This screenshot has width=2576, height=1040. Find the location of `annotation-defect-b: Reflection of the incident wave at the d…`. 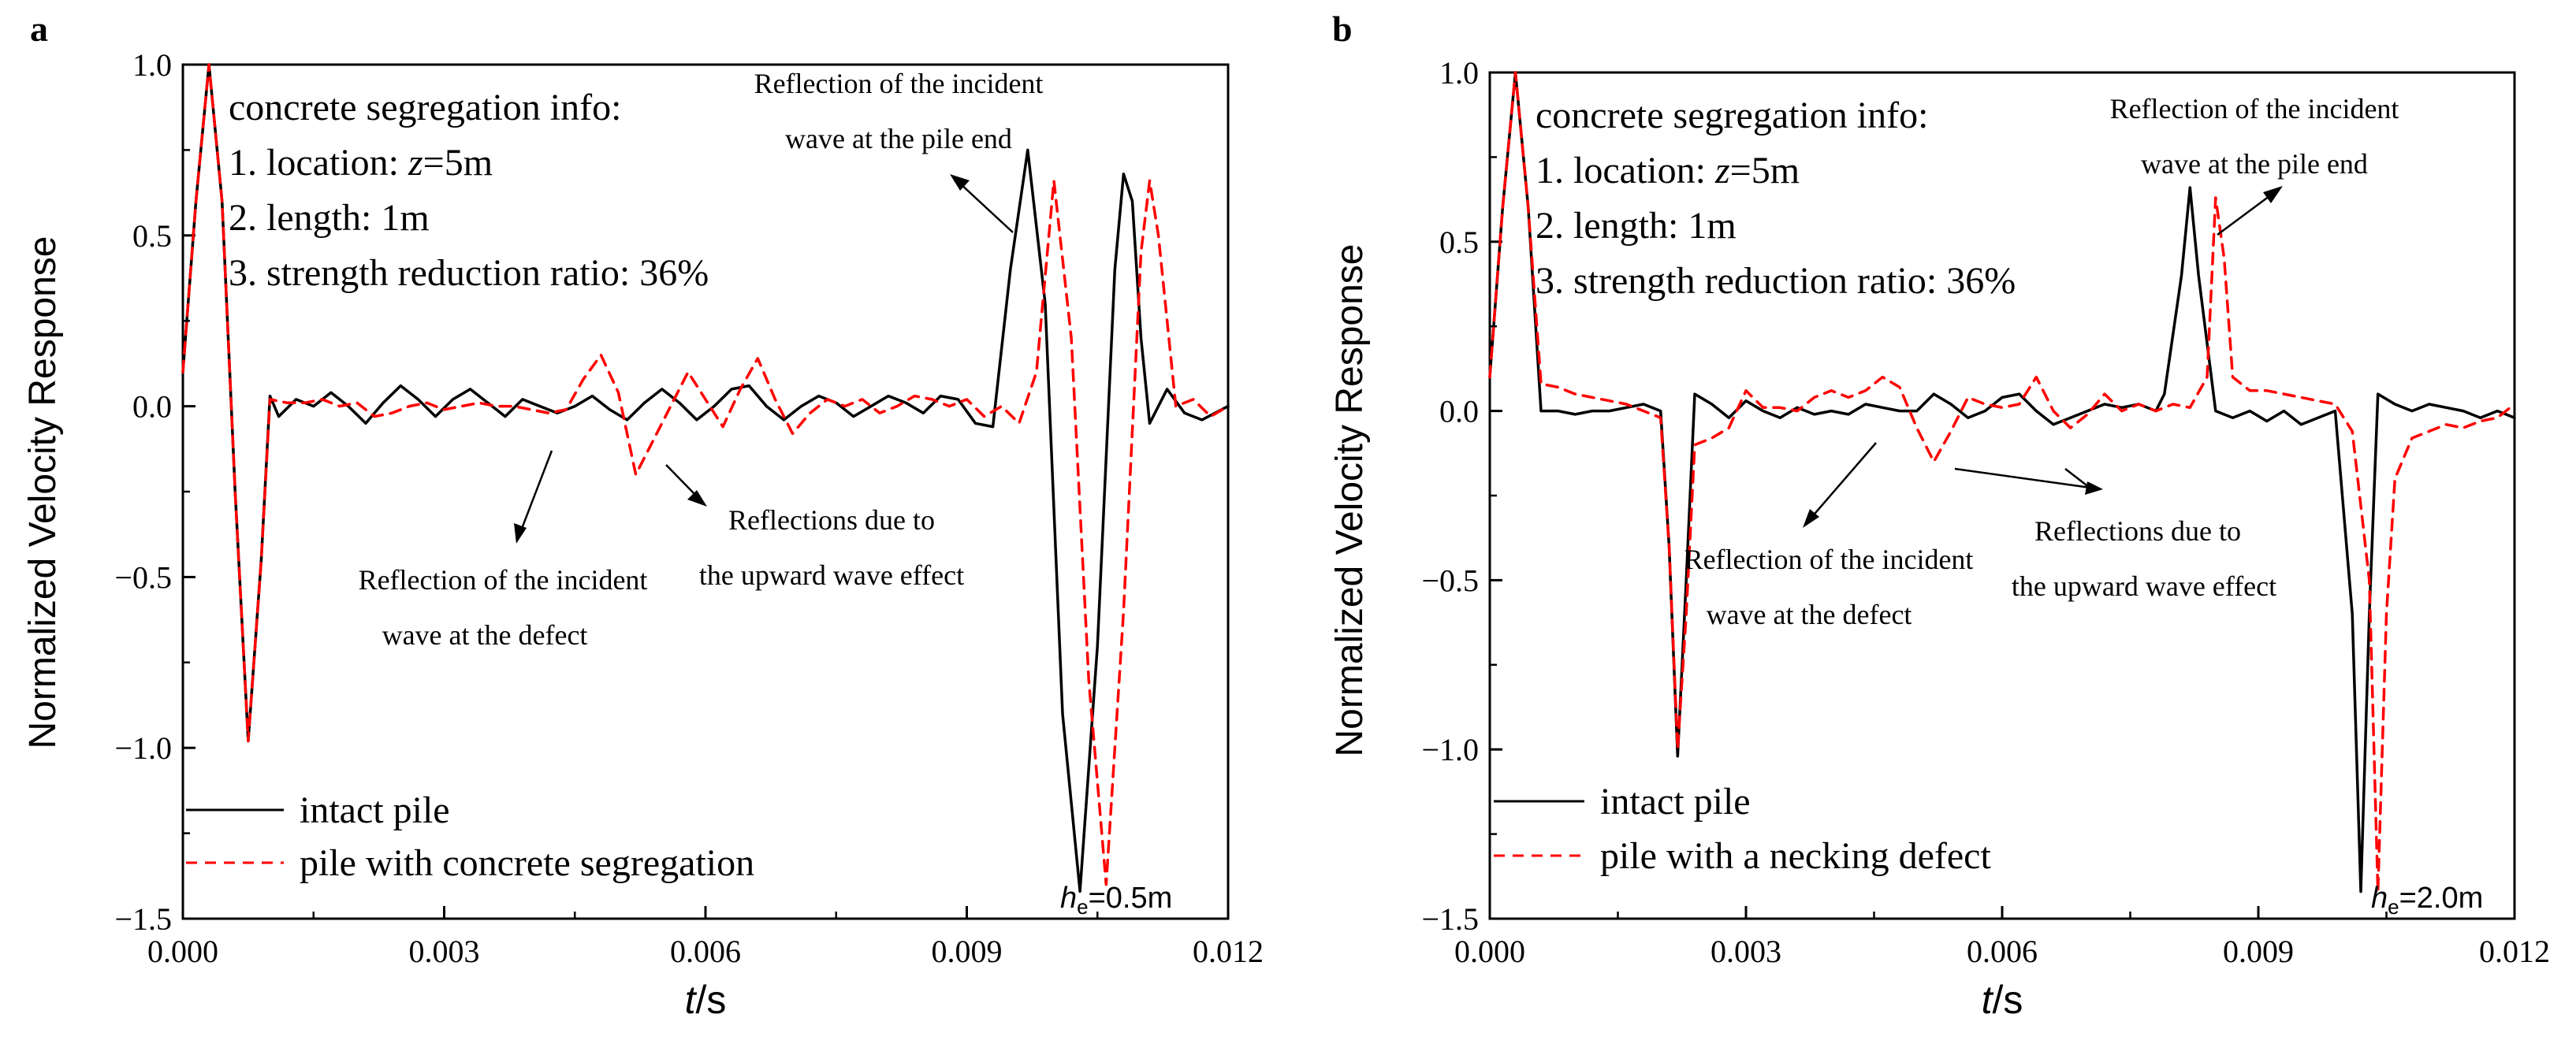

annotation-defect-b: Reflection of the incident wave at the d… is located at coordinates (1829, 587).